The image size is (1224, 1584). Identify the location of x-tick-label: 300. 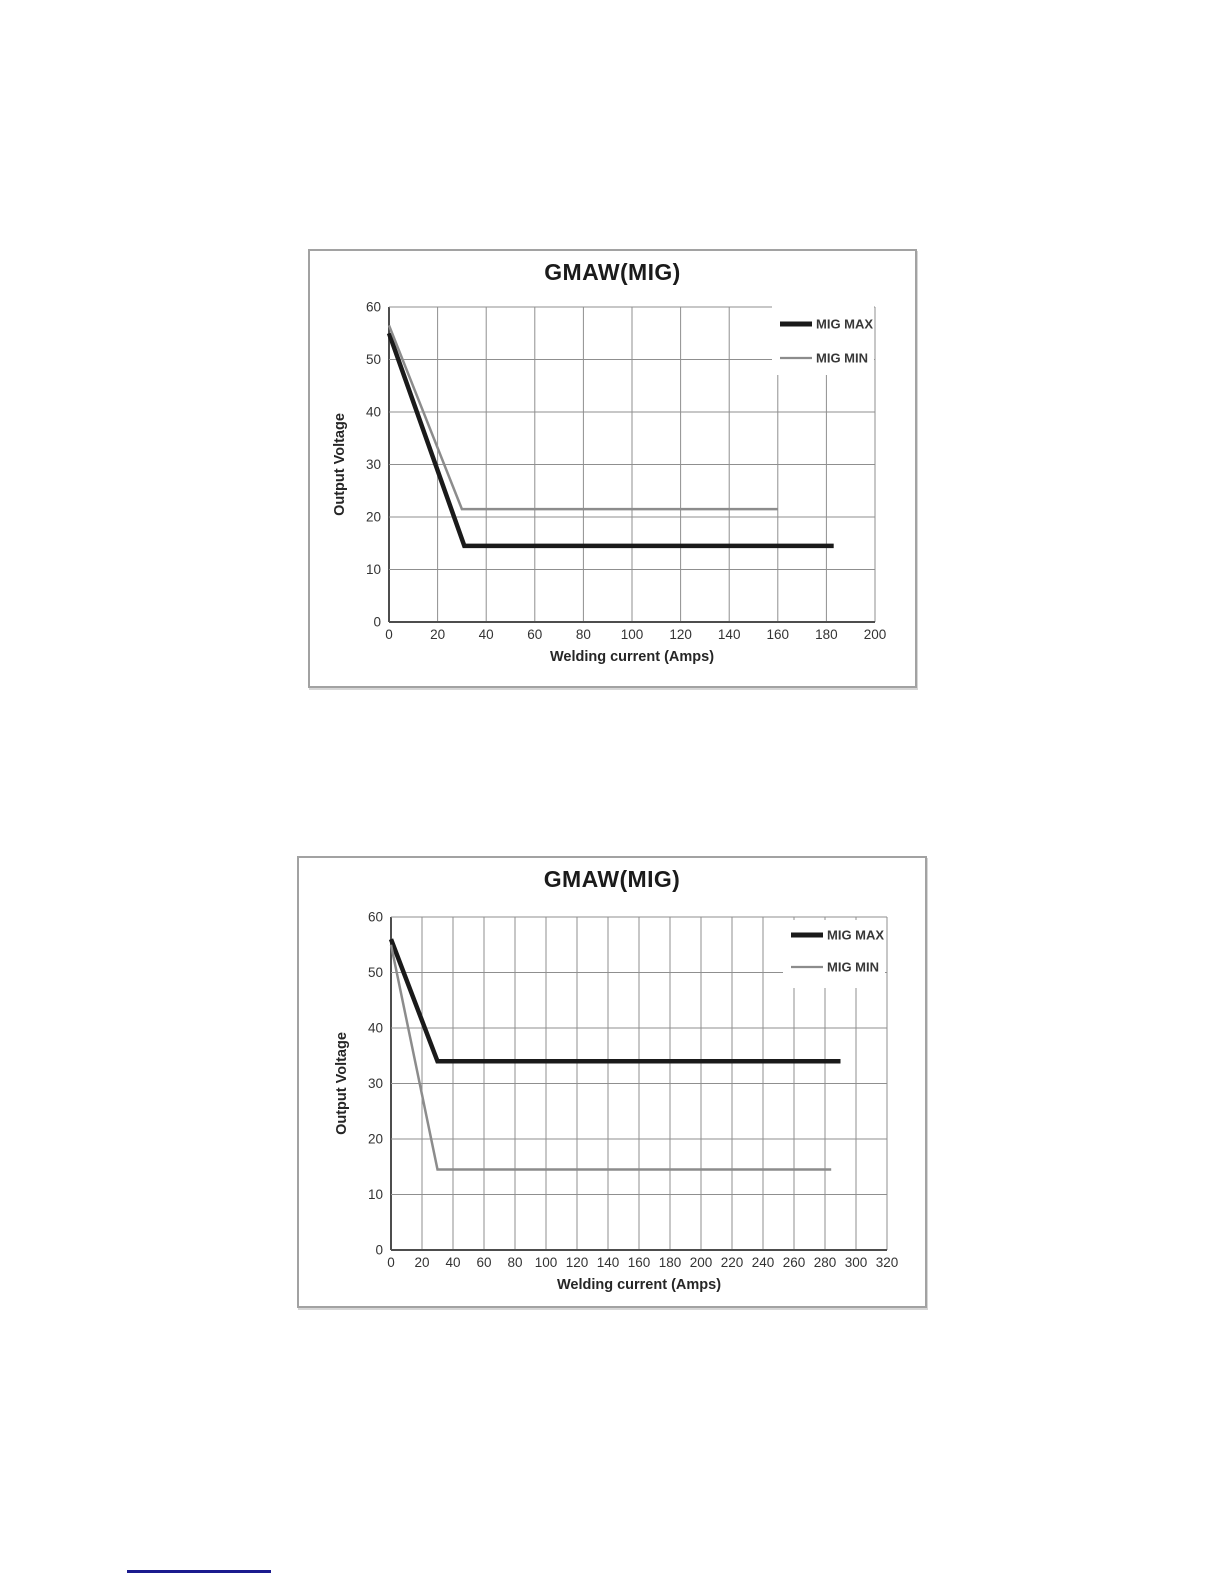
(856, 1262).